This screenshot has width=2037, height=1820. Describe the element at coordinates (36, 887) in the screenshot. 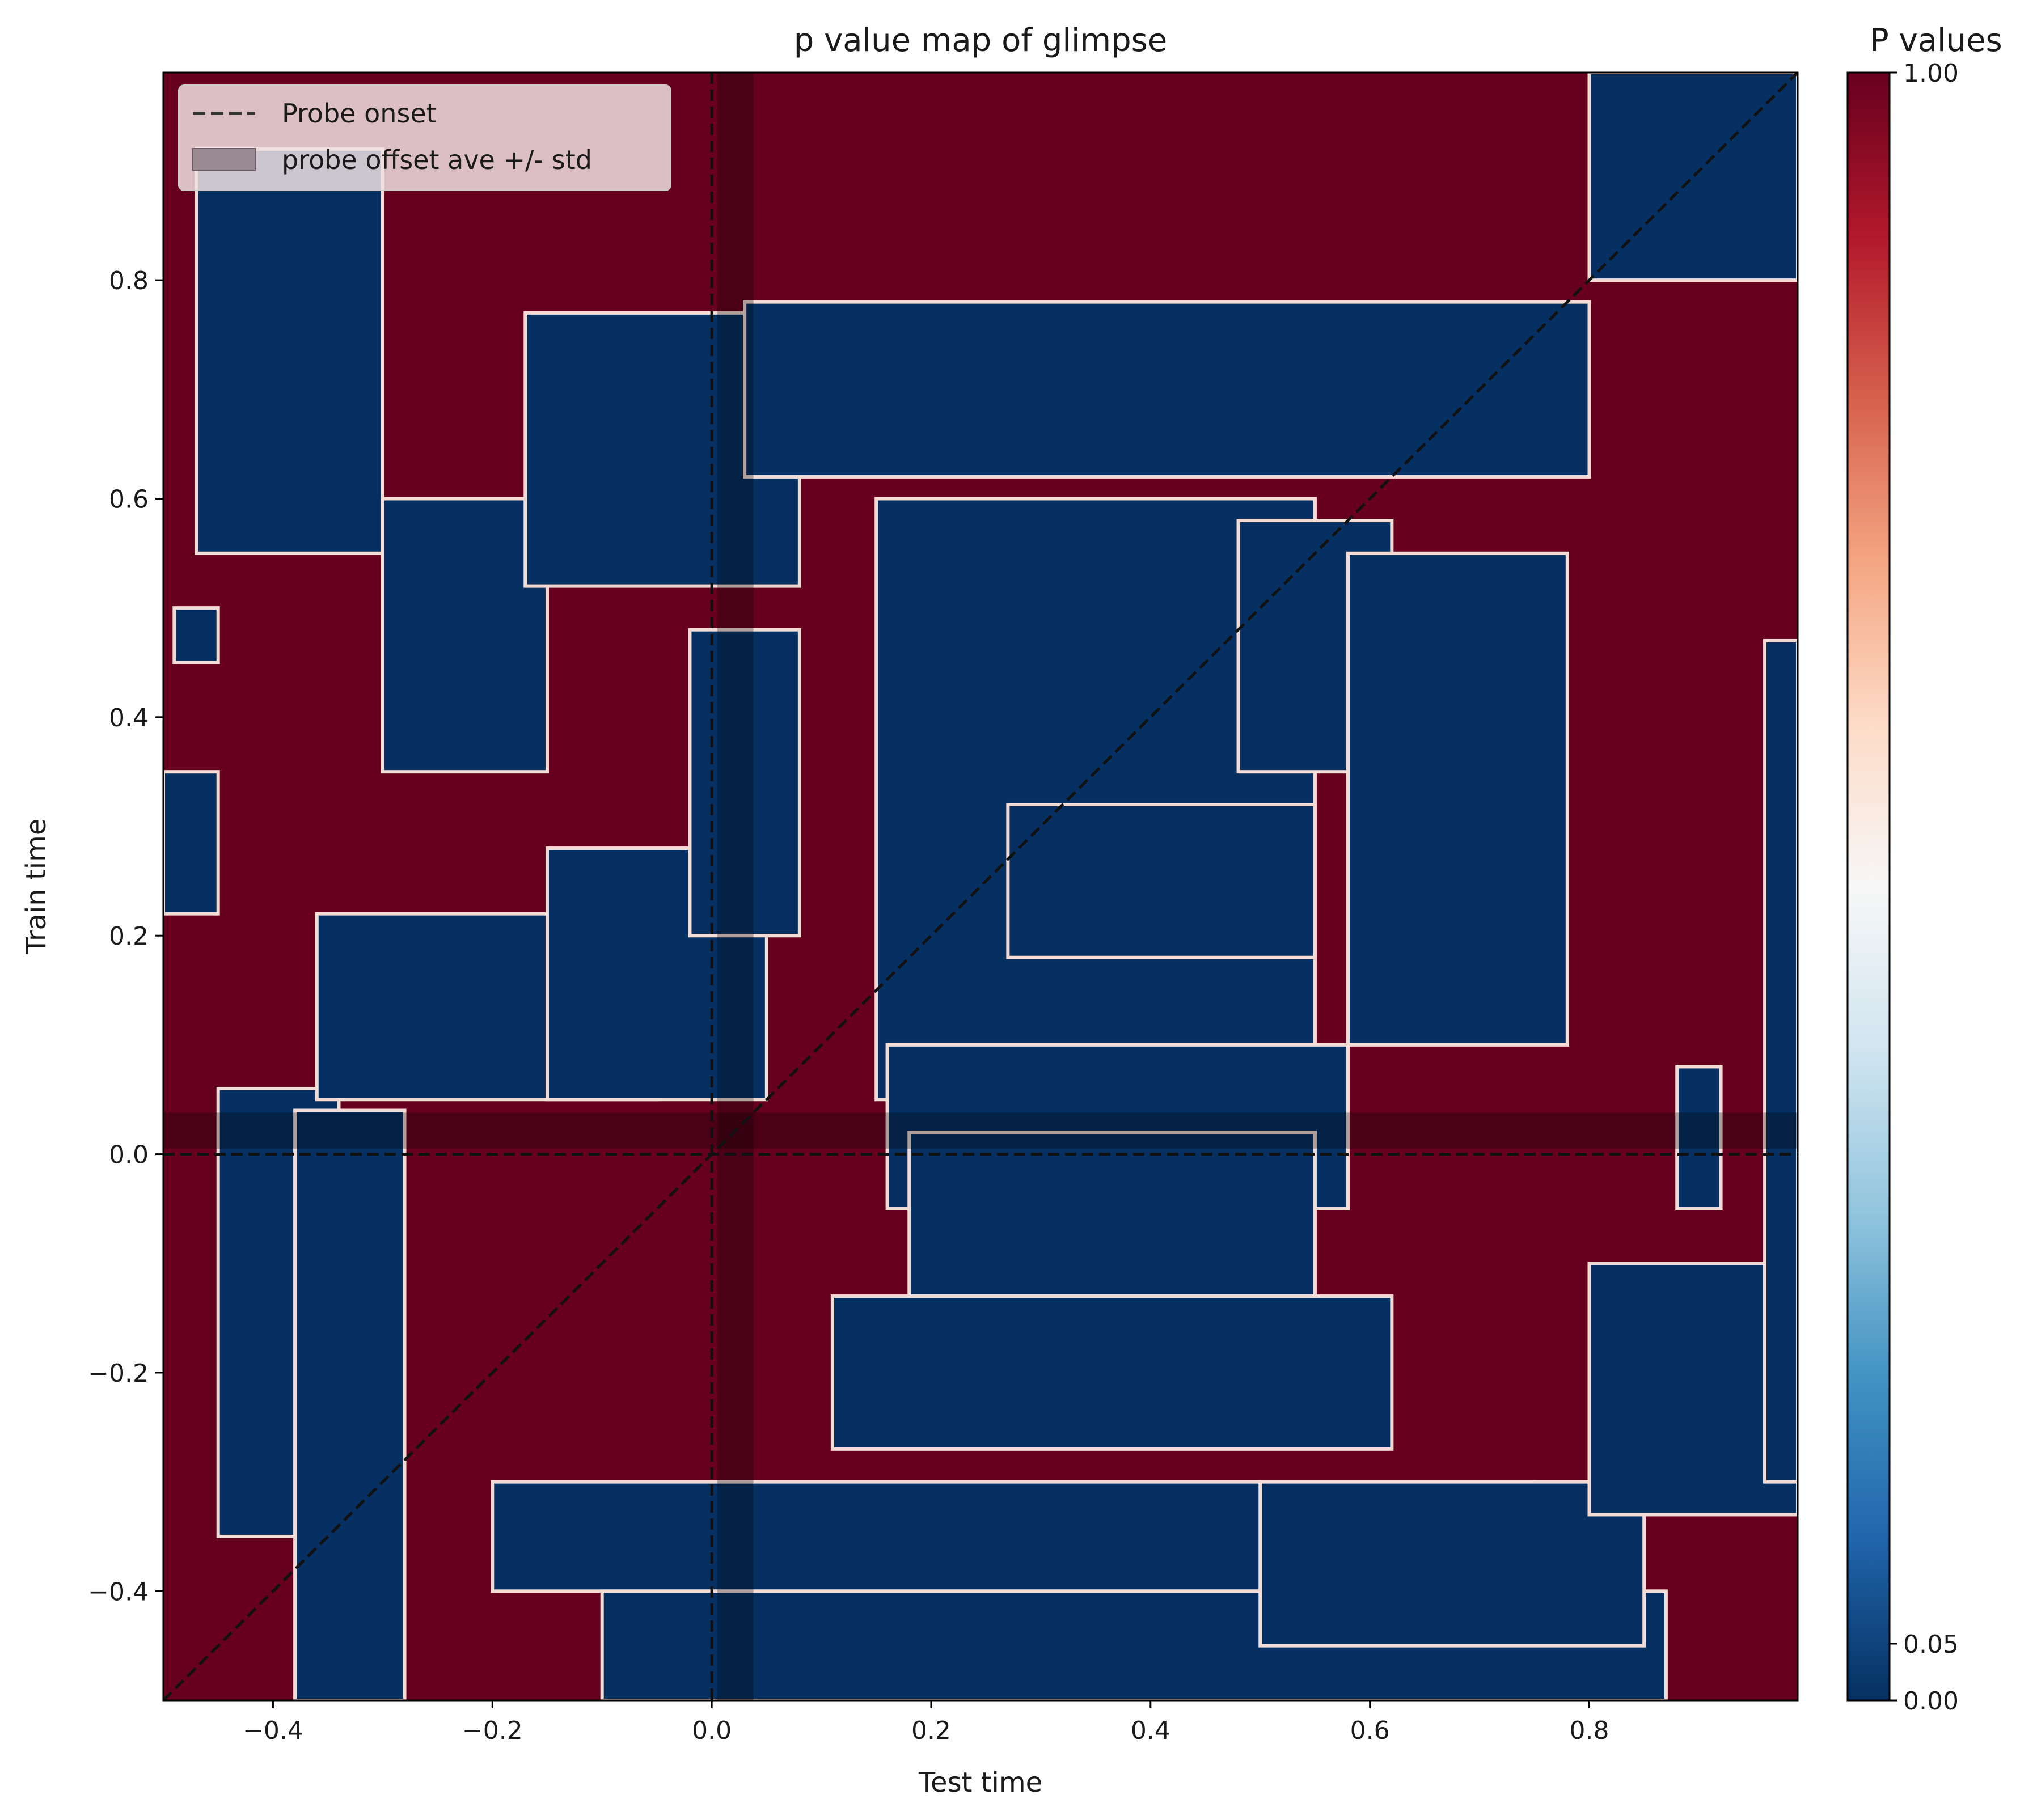

I see `y-axis-label: Train time` at that location.